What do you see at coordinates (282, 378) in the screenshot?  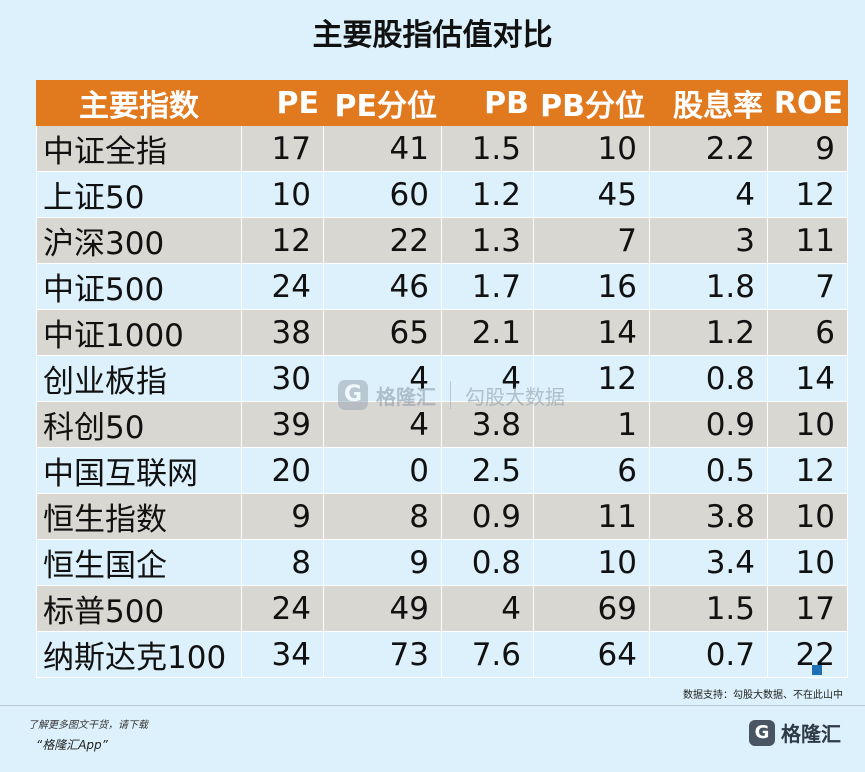 I see `value-cell: 30` at bounding box center [282, 378].